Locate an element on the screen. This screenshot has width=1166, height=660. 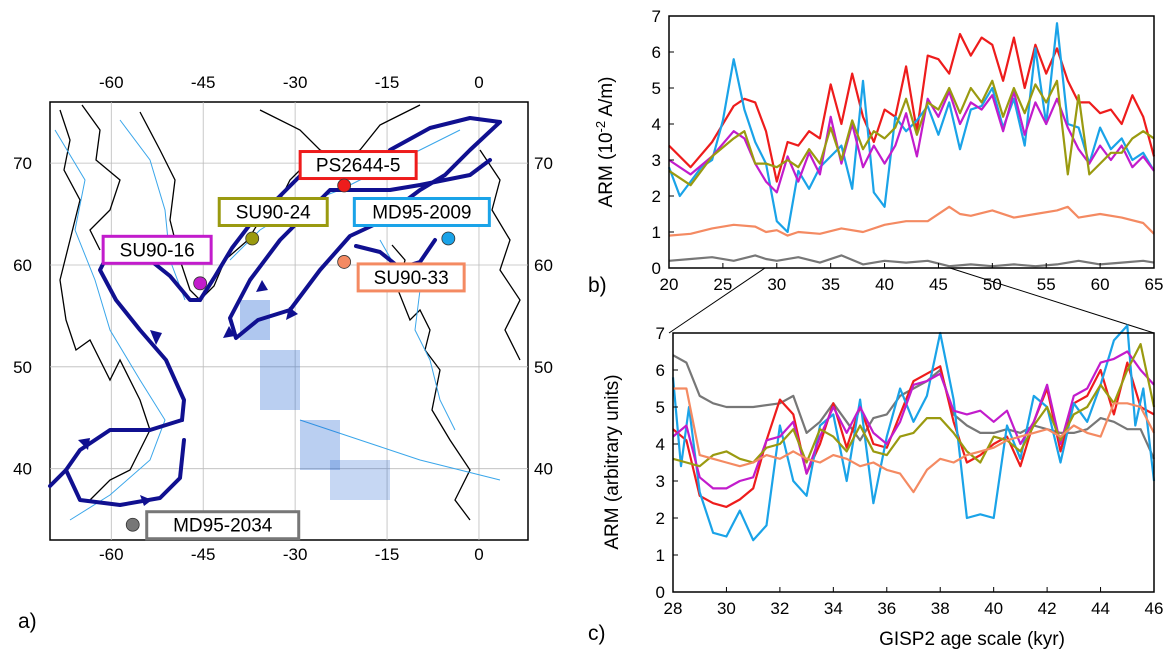
x-tick-label: 36 is located at coordinates (886, 608).